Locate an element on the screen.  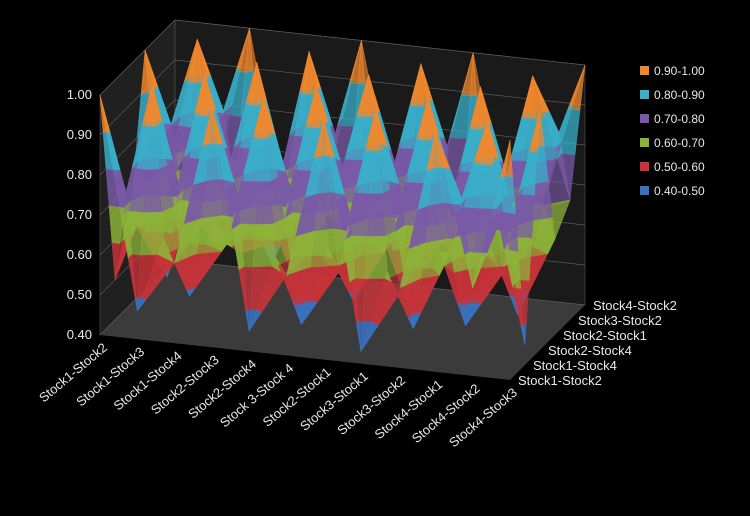
z-tick-label: 1.00 is located at coordinates (79, 94).